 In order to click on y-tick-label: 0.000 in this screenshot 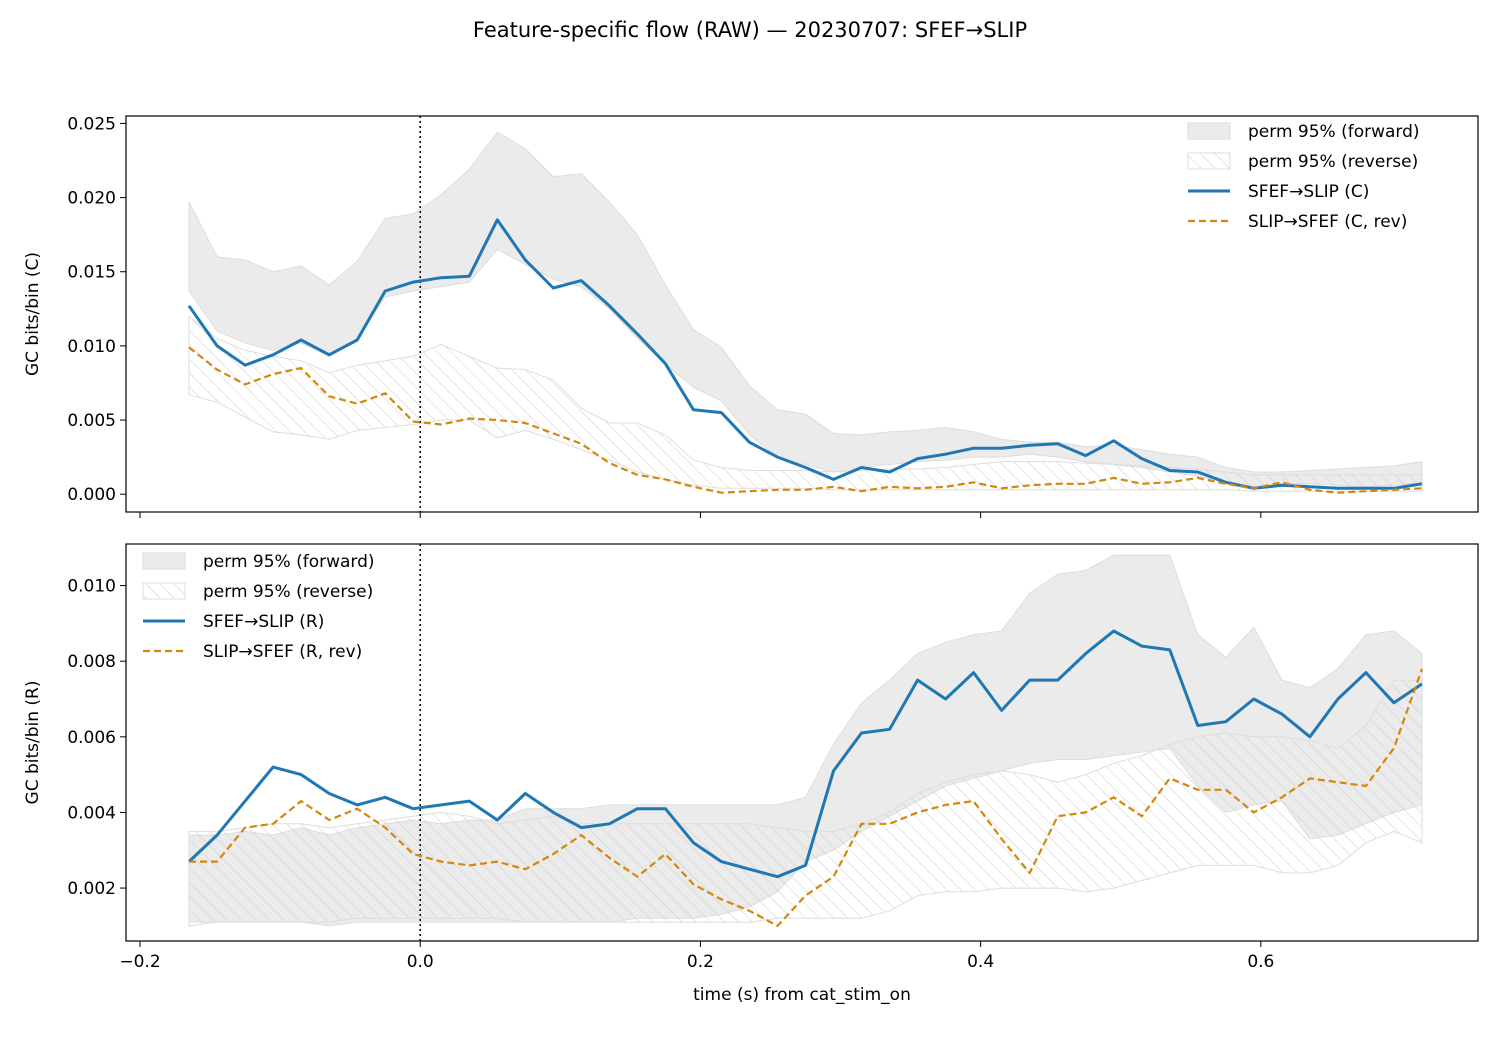, I will do `click(91, 495)`.